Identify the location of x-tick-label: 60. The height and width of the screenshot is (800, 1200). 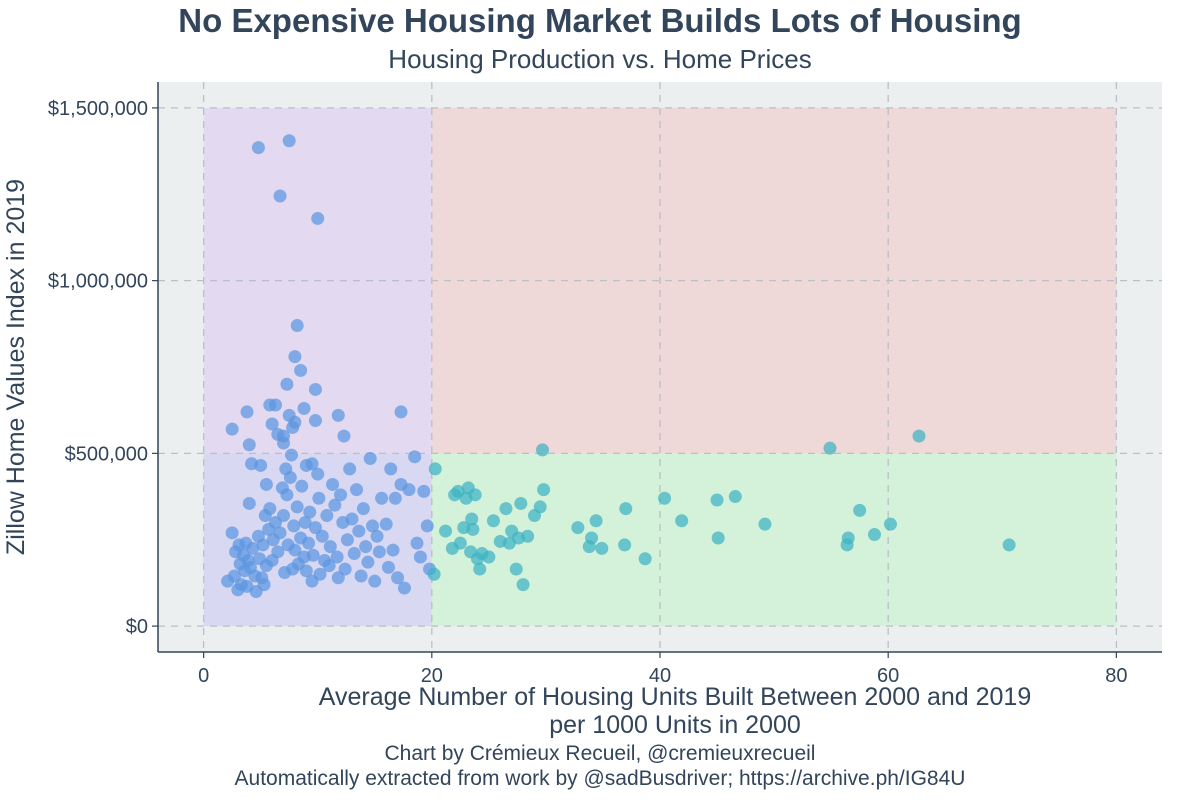
(888, 676).